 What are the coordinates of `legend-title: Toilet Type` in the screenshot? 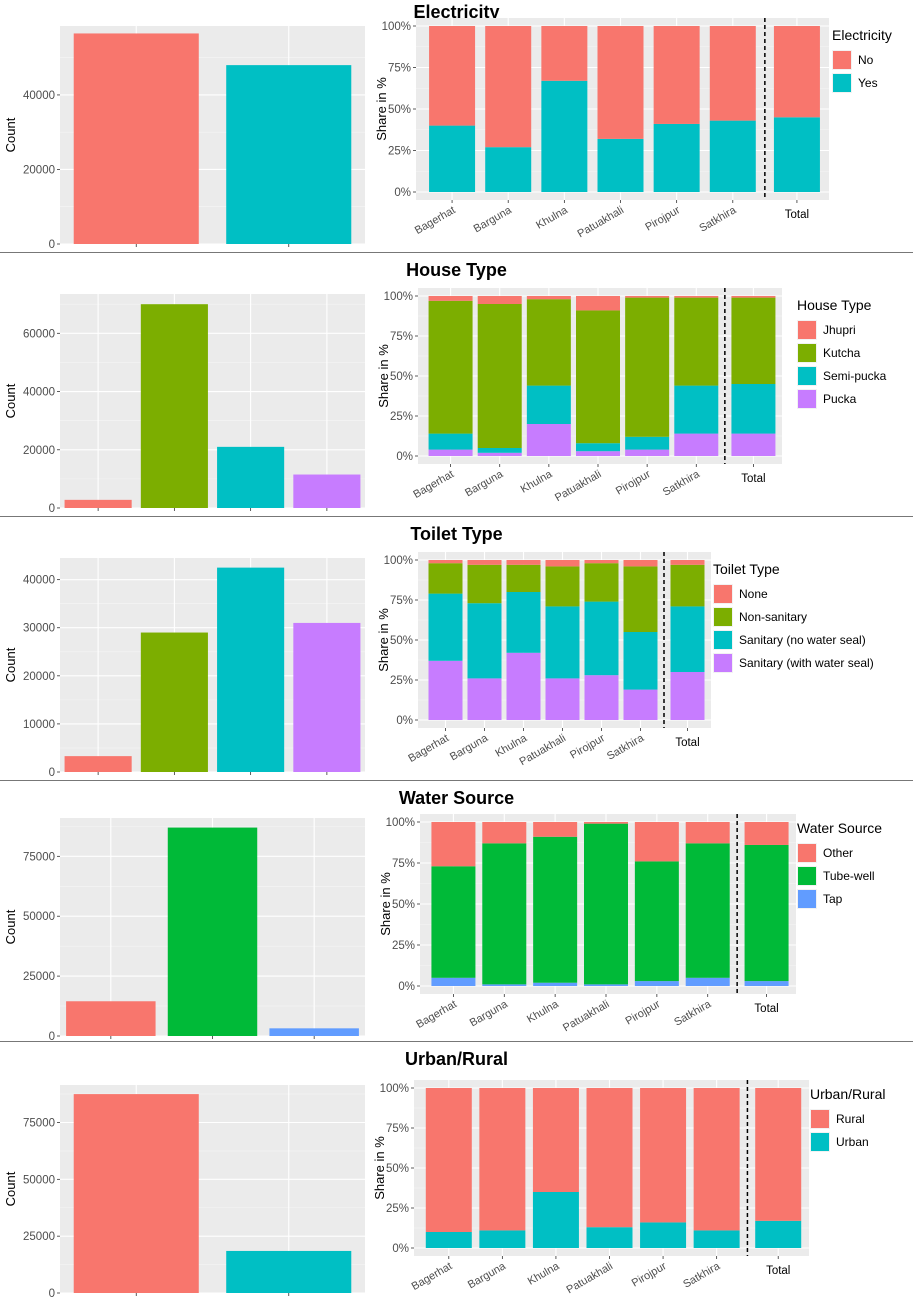 It's located at (746, 569).